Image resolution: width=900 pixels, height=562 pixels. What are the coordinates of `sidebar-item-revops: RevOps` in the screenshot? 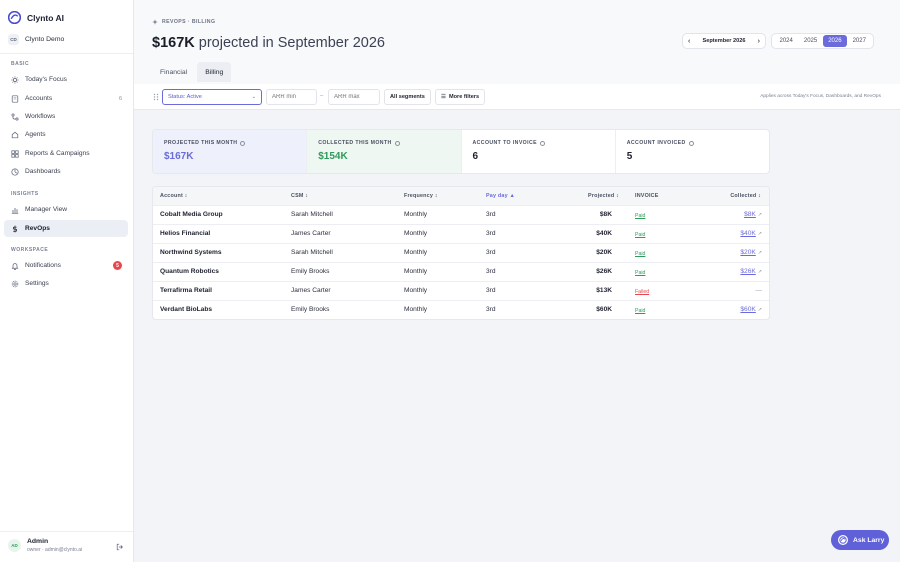 It's located at (66, 228).